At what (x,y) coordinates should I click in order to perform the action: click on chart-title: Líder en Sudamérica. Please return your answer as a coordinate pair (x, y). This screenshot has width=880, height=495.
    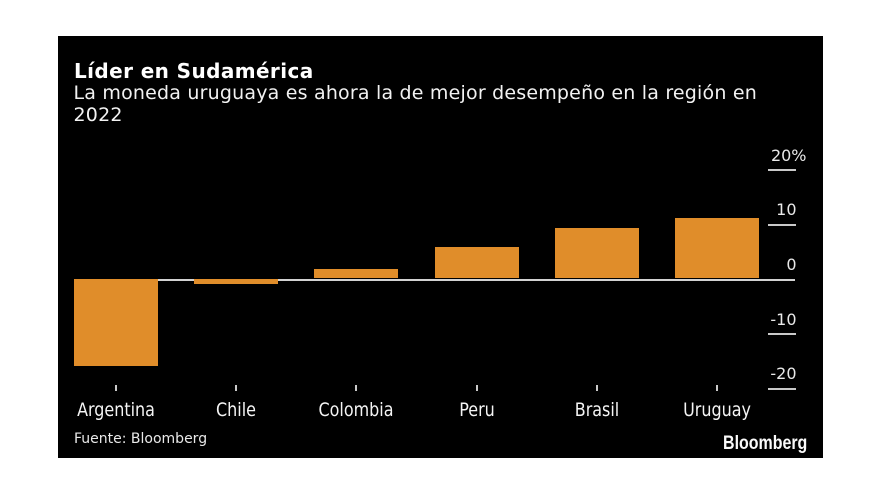
    Looking at the image, I should click on (194, 70).